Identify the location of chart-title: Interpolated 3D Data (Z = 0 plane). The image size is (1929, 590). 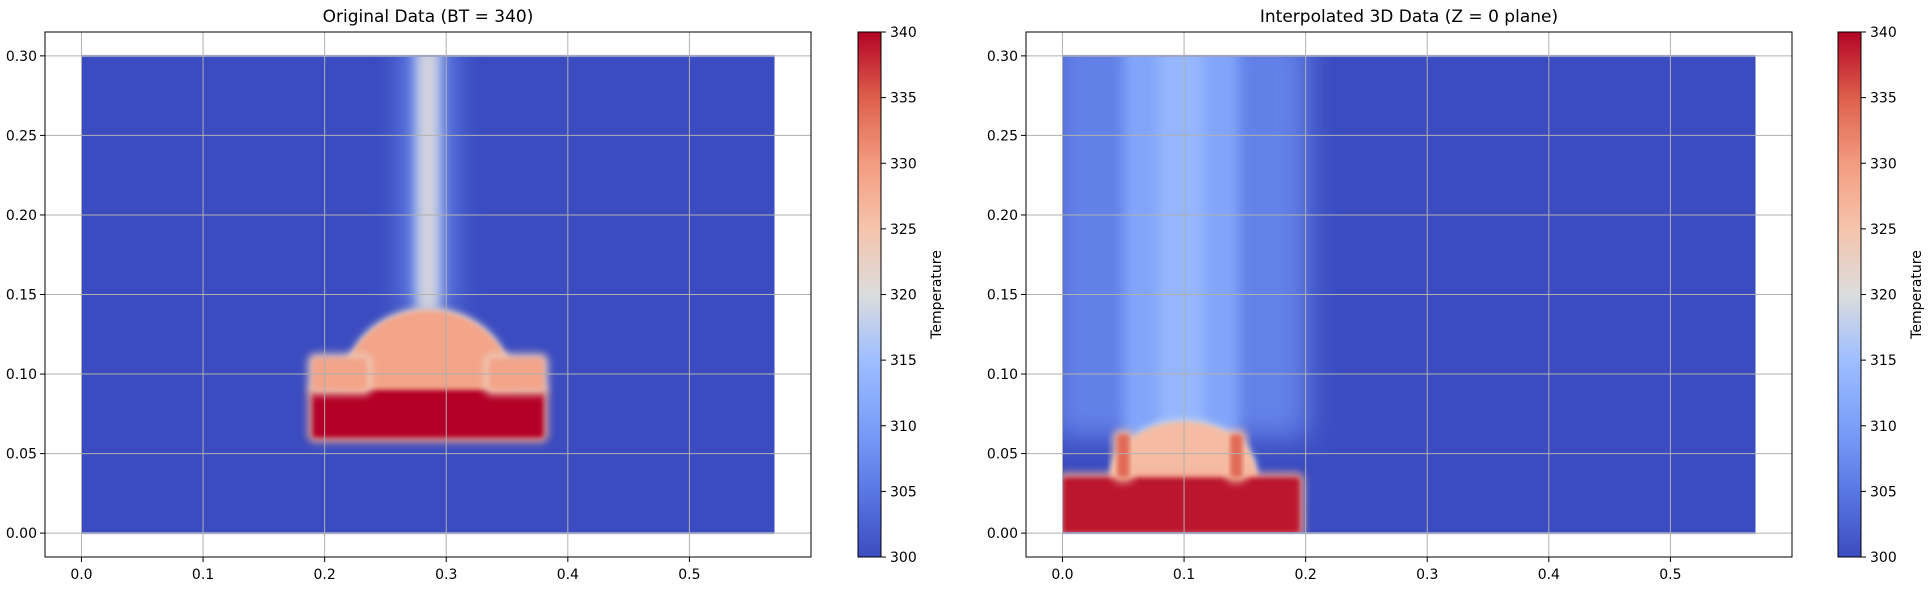
(1409, 17).